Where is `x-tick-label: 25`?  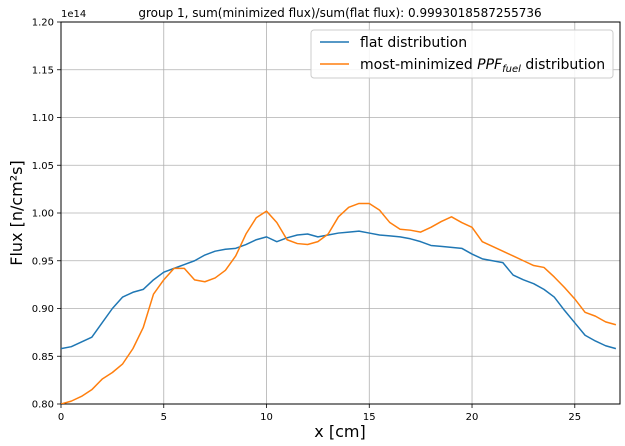 x-tick-label: 25 is located at coordinates (574, 417).